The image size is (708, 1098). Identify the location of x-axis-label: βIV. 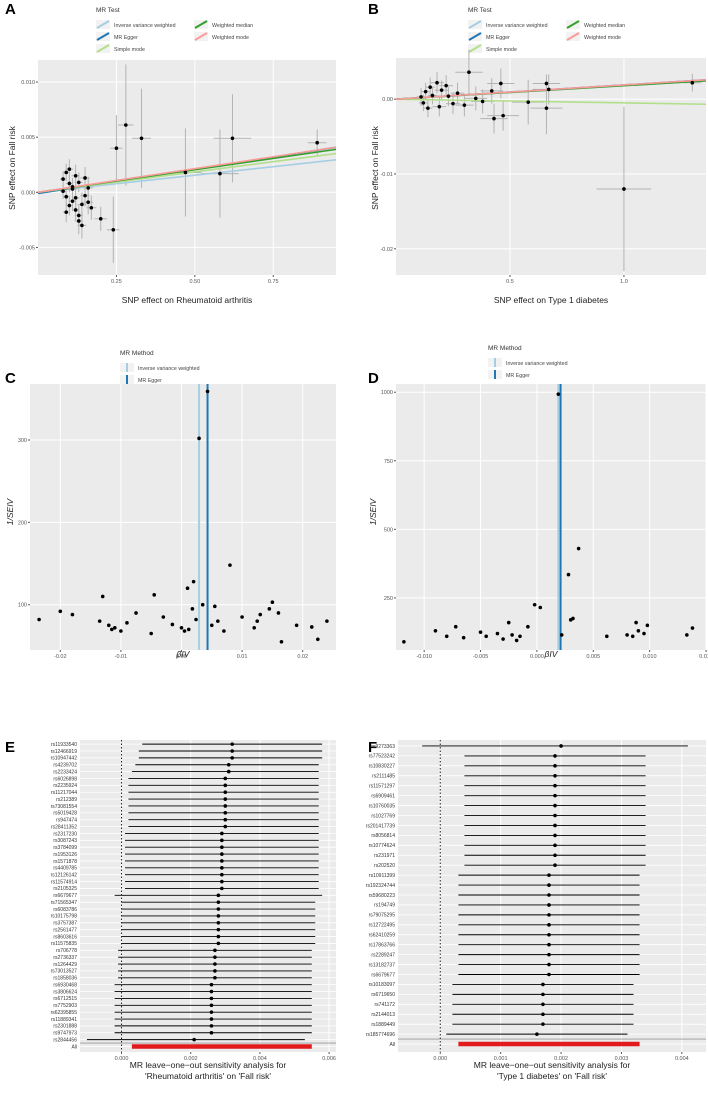
(551, 654).